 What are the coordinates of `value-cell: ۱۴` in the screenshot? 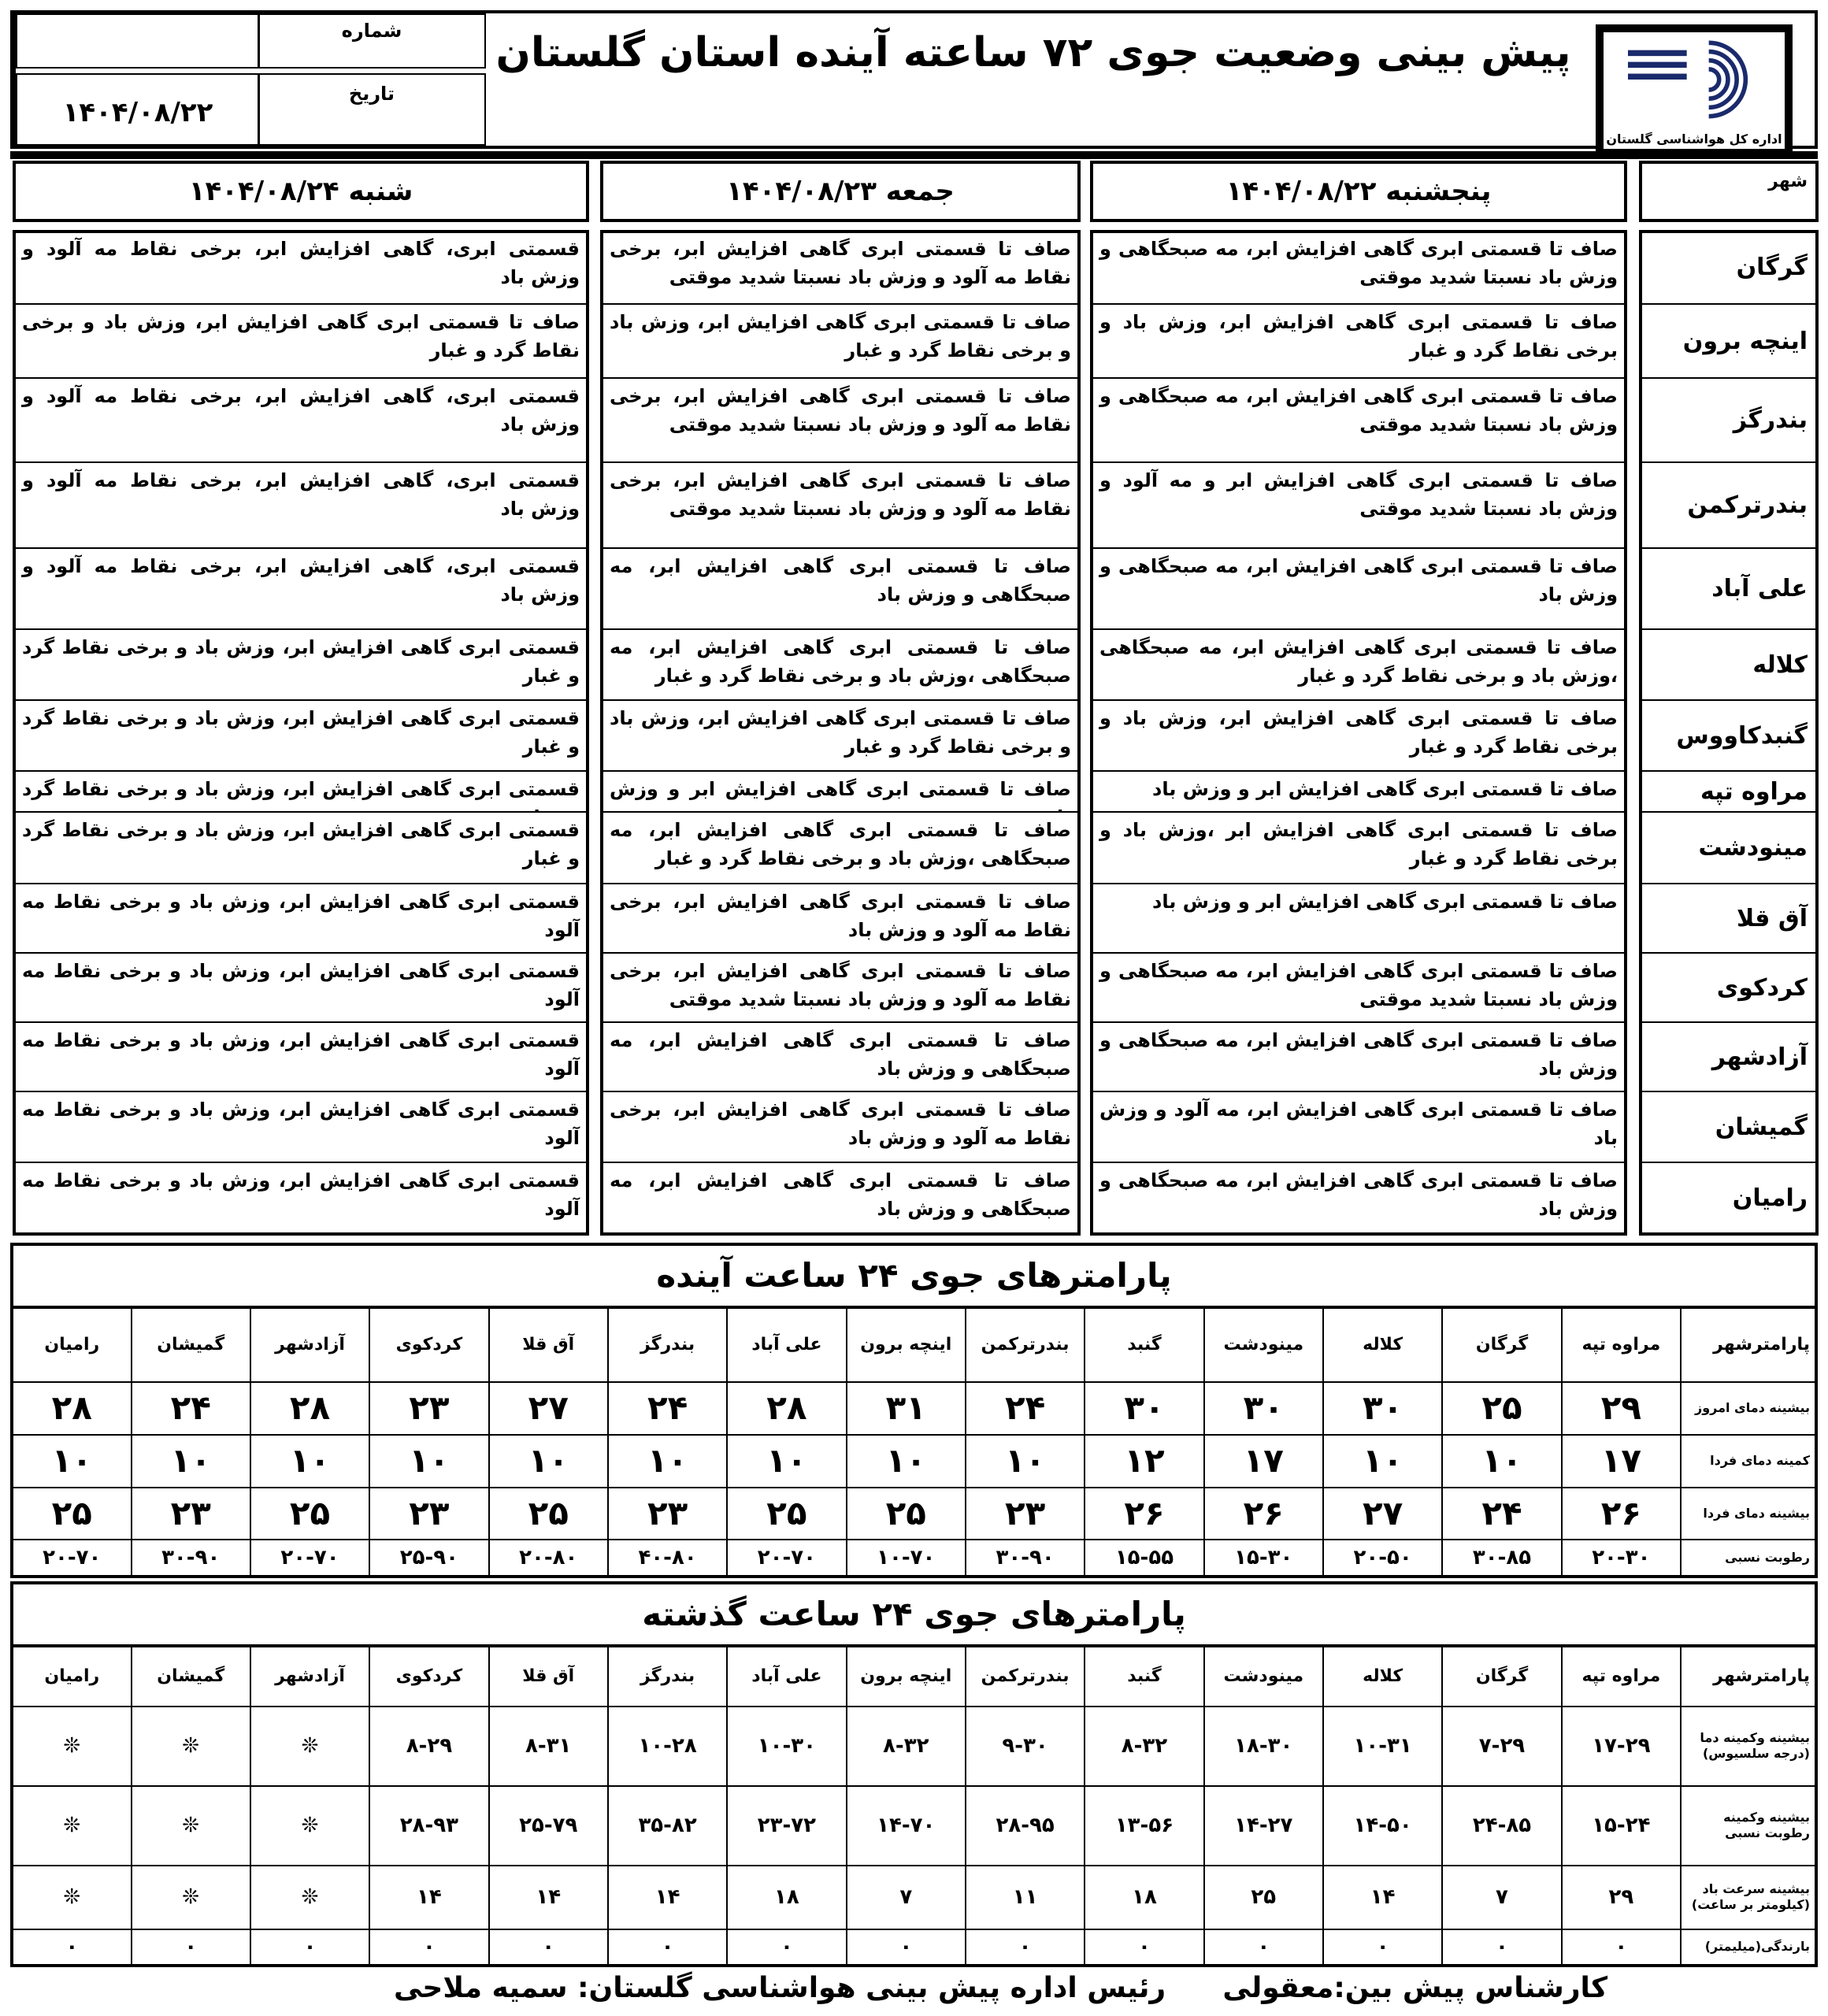 It's located at (667, 1897).